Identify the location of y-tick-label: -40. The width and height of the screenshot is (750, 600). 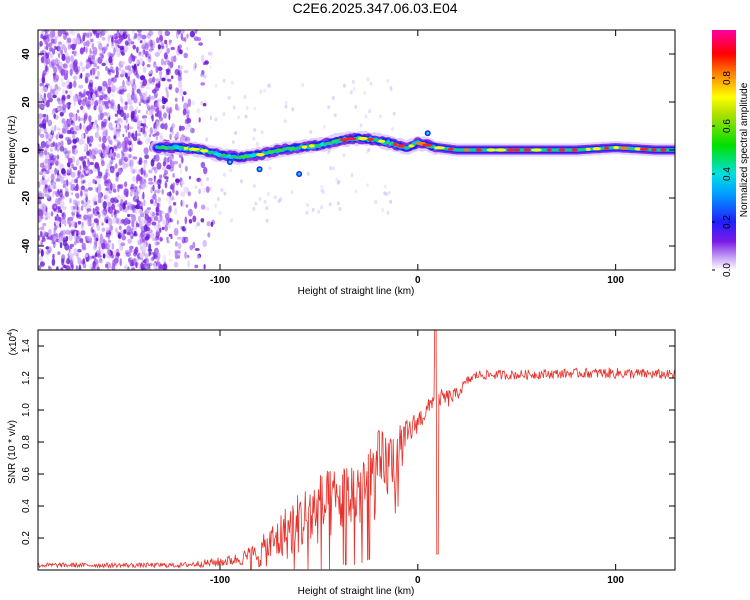
(26, 245).